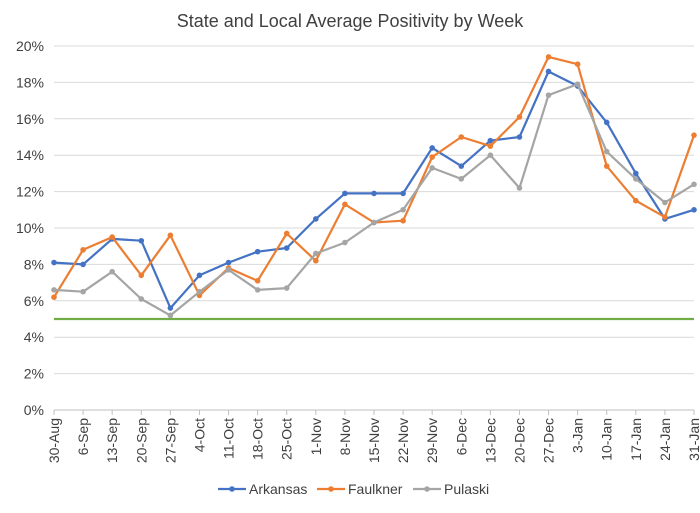  What do you see at coordinates (141, 440) in the screenshot?
I see `x-tick-label: 20-Sep` at bounding box center [141, 440].